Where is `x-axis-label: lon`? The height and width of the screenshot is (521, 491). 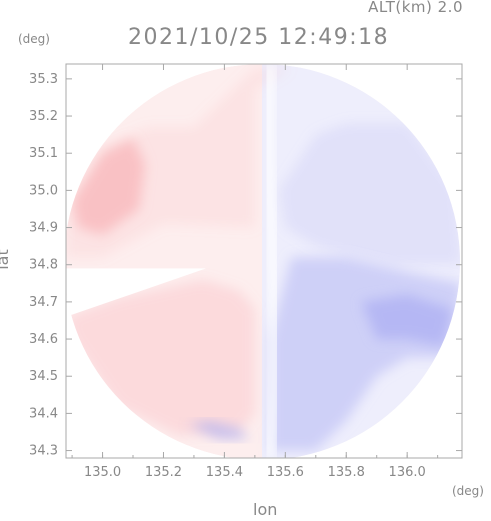
x-axis-label: lon is located at coordinates (265, 509).